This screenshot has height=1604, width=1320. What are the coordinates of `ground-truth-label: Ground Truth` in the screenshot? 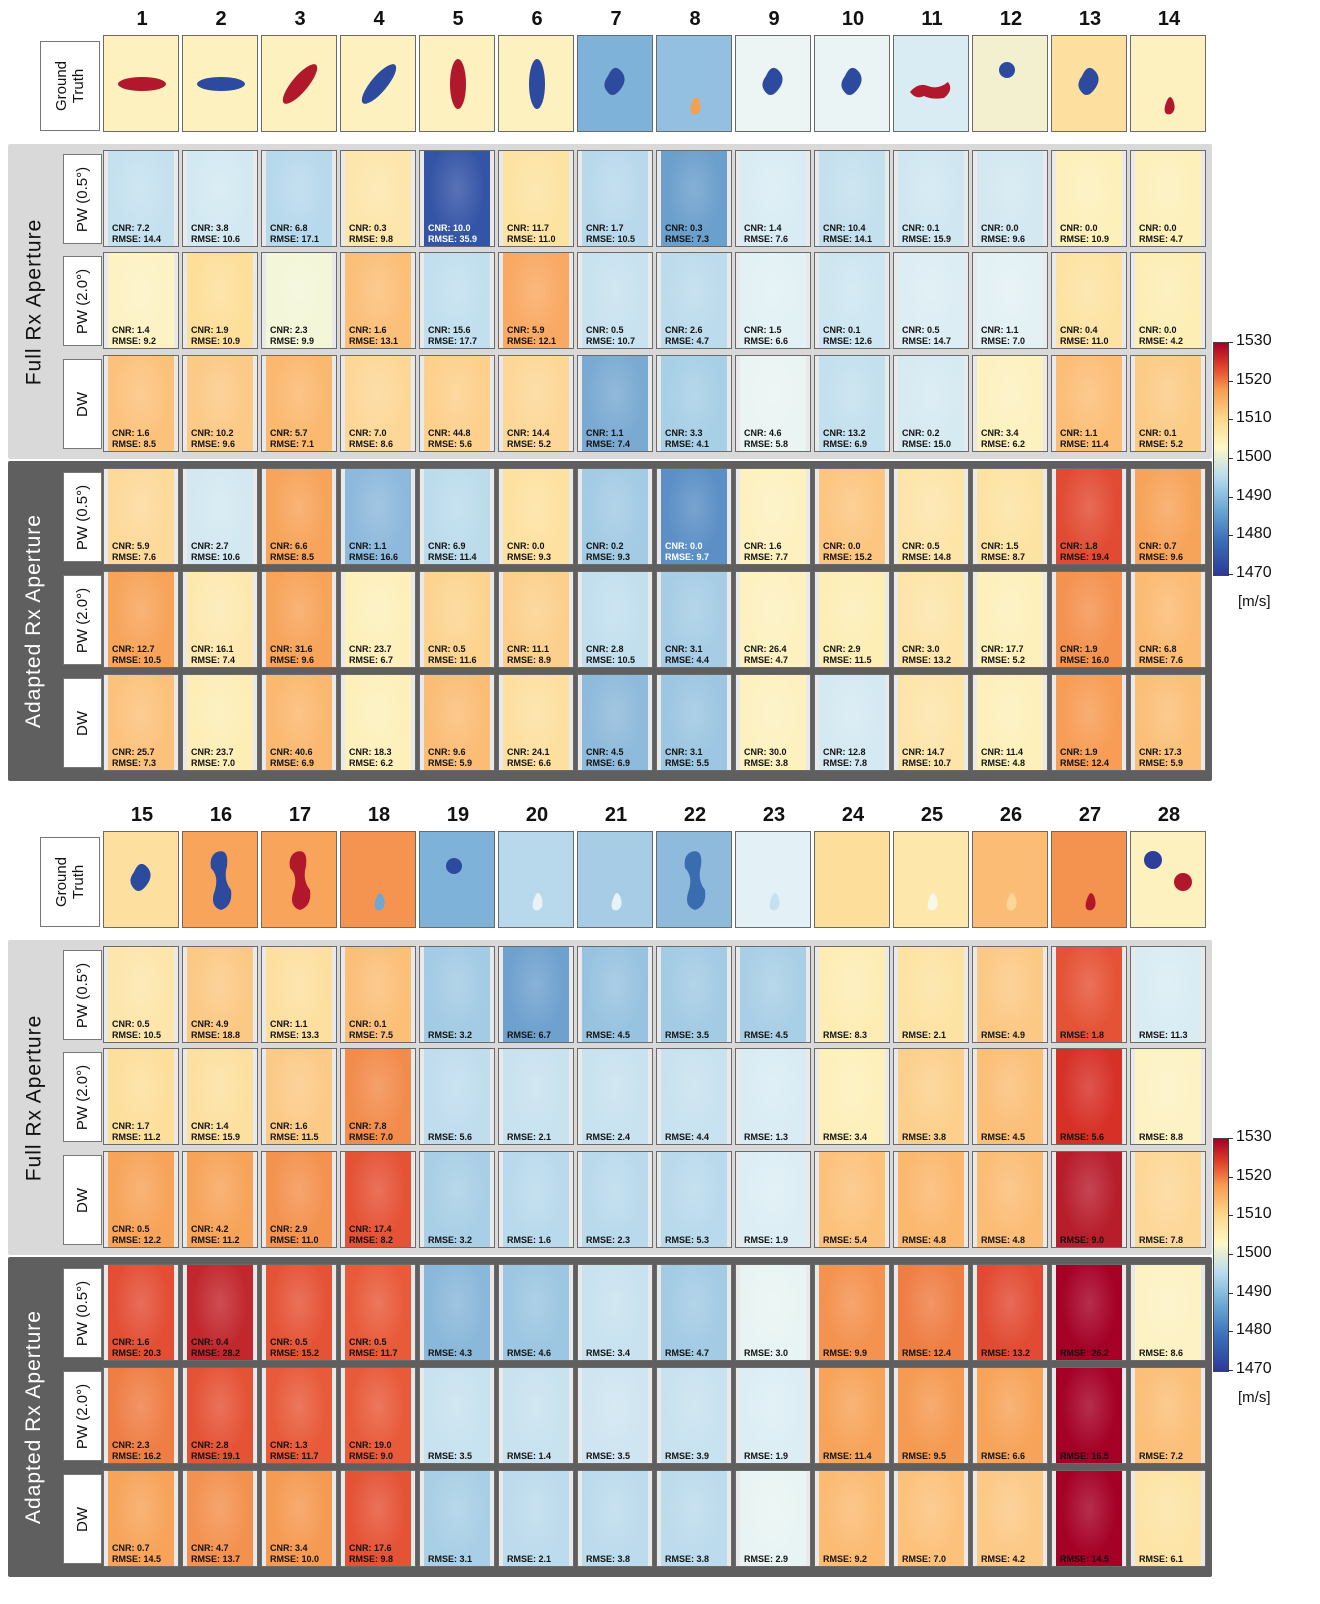 It's located at (70, 882).